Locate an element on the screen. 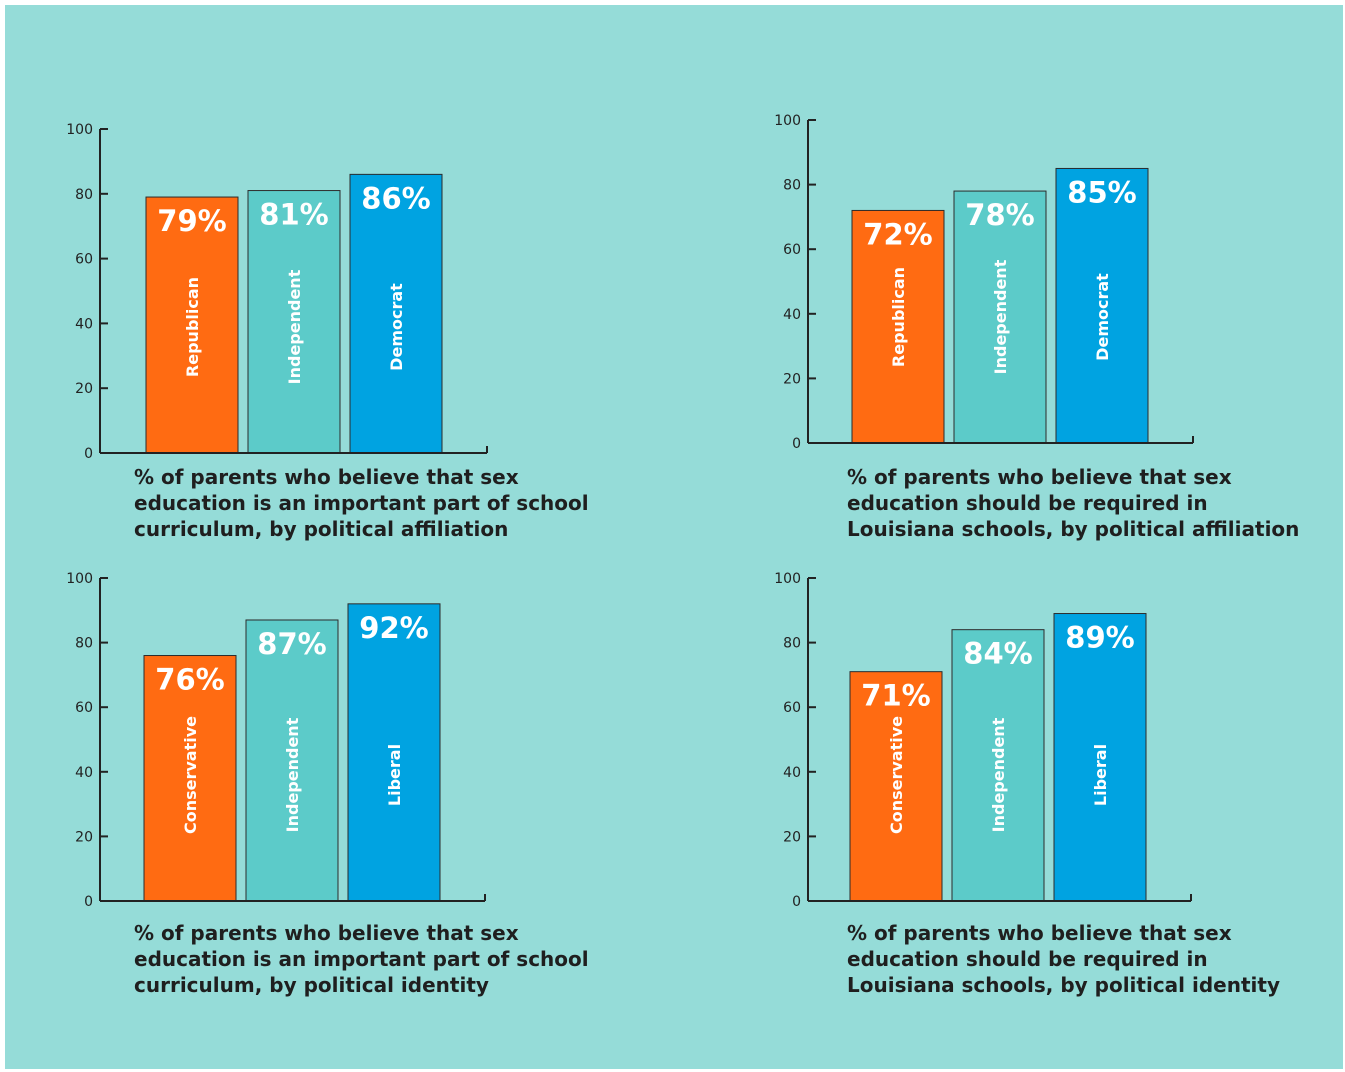 The width and height of the screenshot is (1345, 1072). chart-1-y-tick-label-40: 40 is located at coordinates (84, 324).